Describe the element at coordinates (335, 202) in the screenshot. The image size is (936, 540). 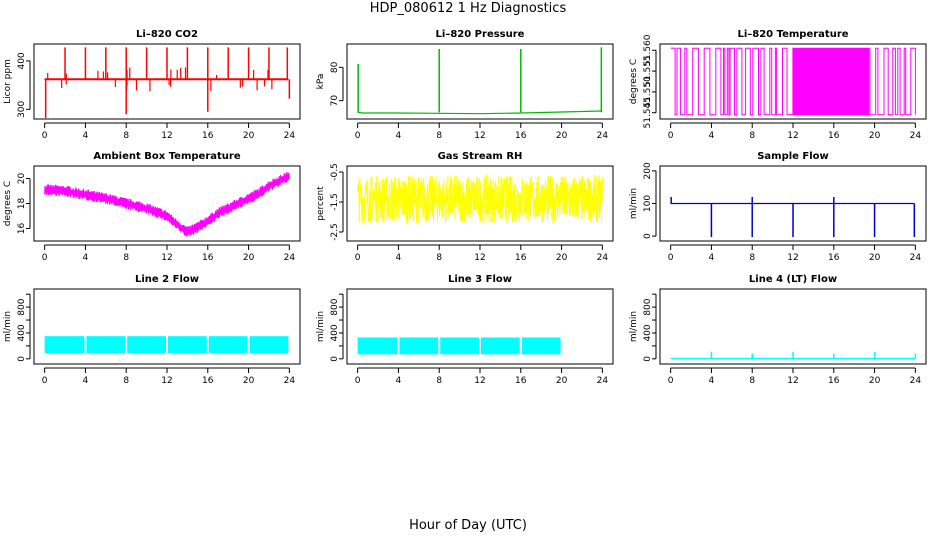
I see `y-tick-label: -1.5` at that location.